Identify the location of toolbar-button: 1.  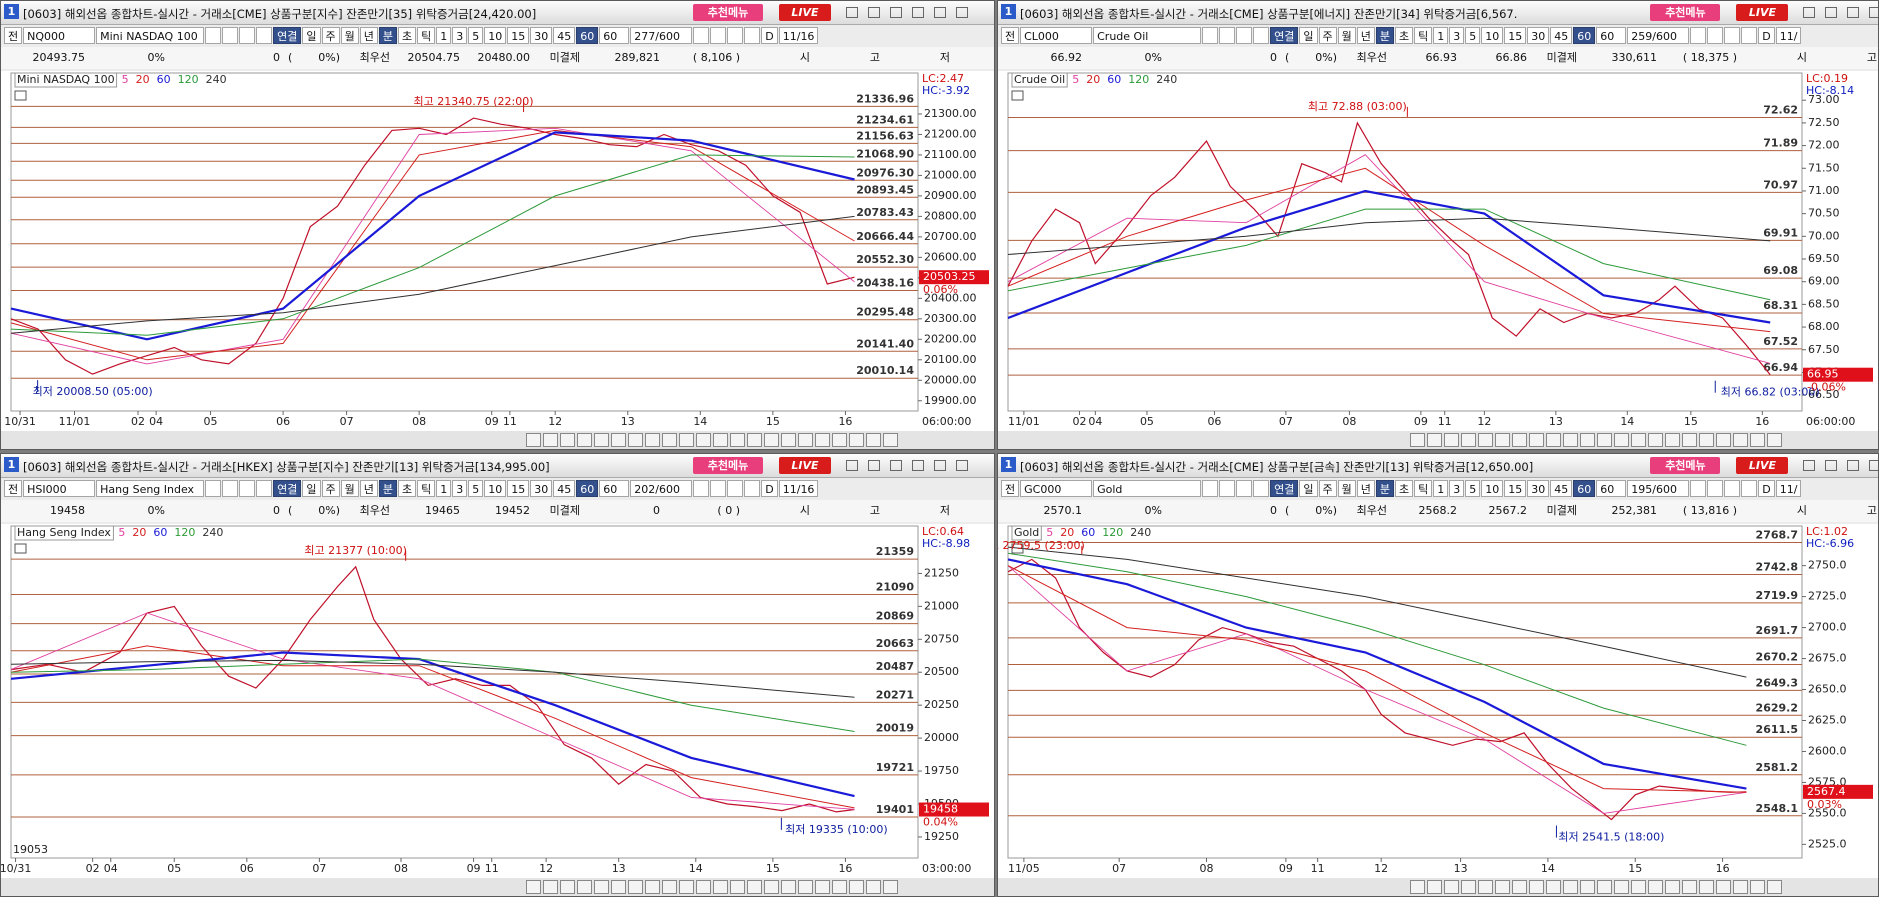
(444, 35).